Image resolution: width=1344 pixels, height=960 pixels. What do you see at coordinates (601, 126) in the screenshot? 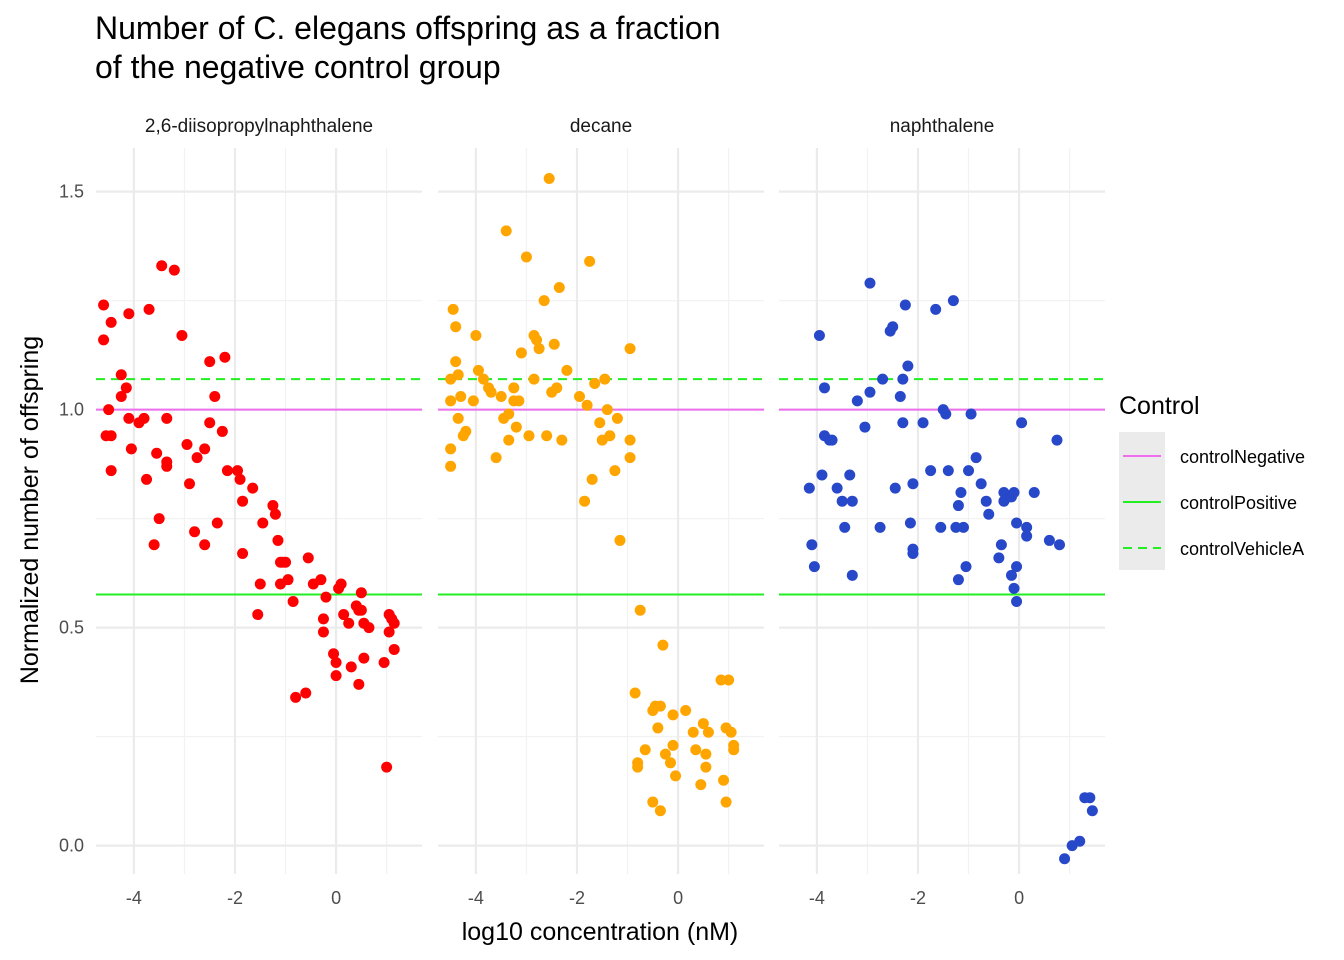
I see `facet-strip-label: decane` at bounding box center [601, 126].